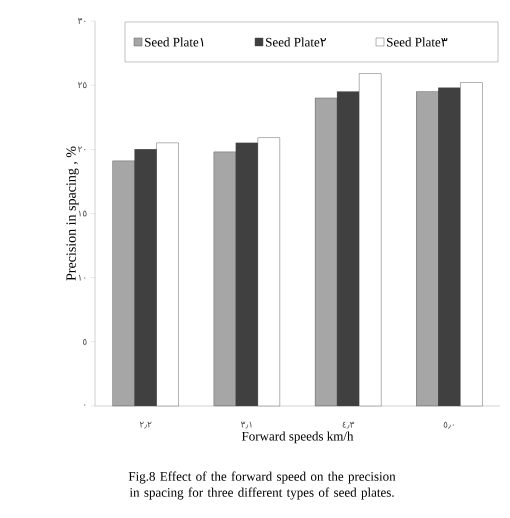 The image size is (510, 518). What do you see at coordinates (174, 42) in the screenshot?
I see `legend-label: Seed Plate١` at bounding box center [174, 42].